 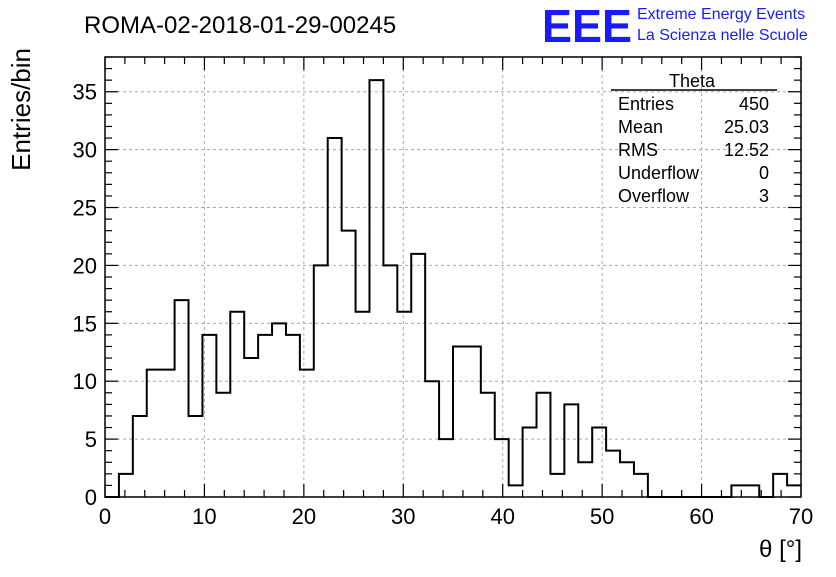 I want to click on y-tick-label: 35, so click(x=85, y=92).